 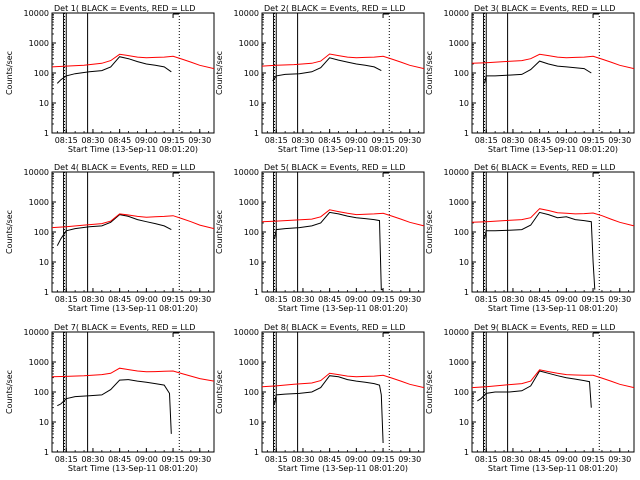 I want to click on panel-title: Det 6( BLACK = Events, RED = LLD, so click(x=544, y=167).